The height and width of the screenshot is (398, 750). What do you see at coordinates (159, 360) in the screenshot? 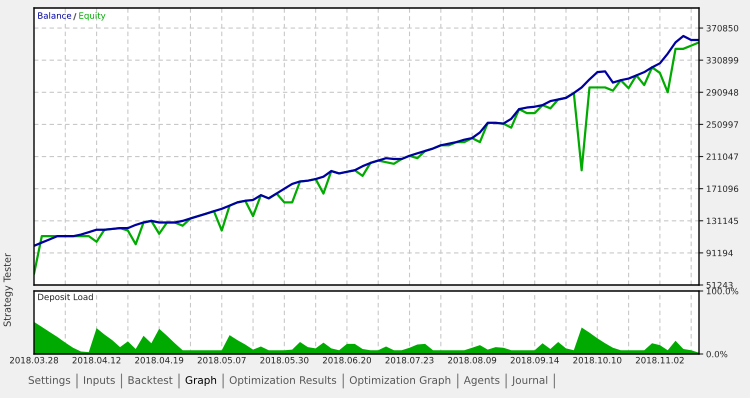
I see `x-tick-label: 2018.04.19` at bounding box center [159, 360].